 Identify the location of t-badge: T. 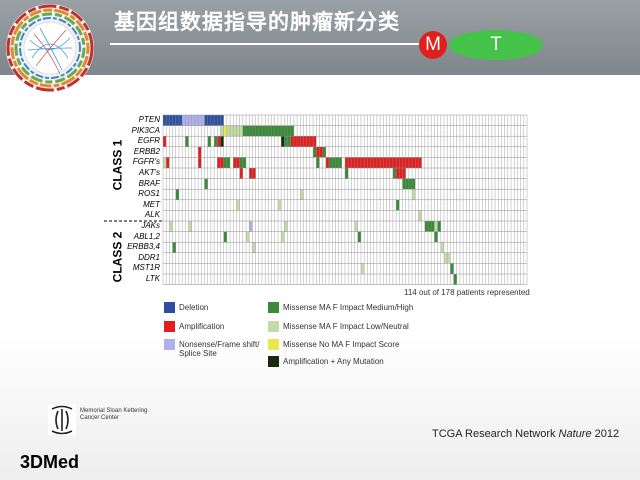
(496, 45).